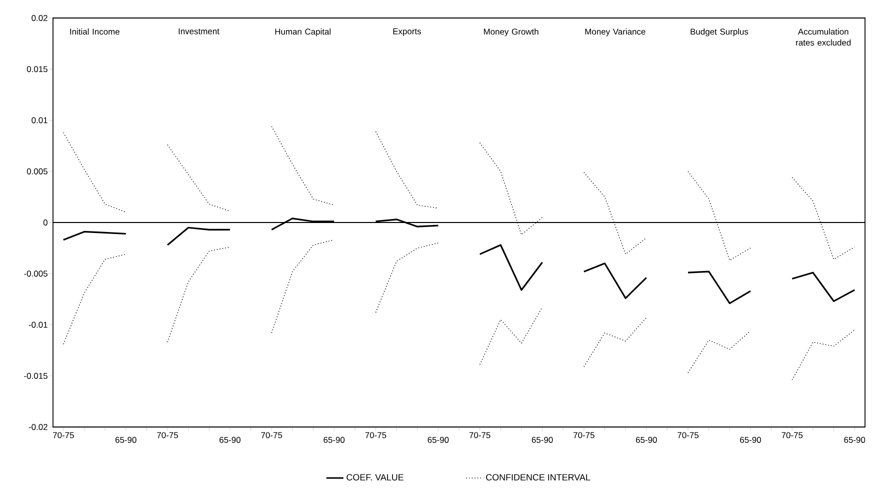 Image resolution: width=874 pixels, height=496 pixels. What do you see at coordinates (40, 18) in the screenshot?
I see `y-tick-label: 0.02` at bounding box center [40, 18].